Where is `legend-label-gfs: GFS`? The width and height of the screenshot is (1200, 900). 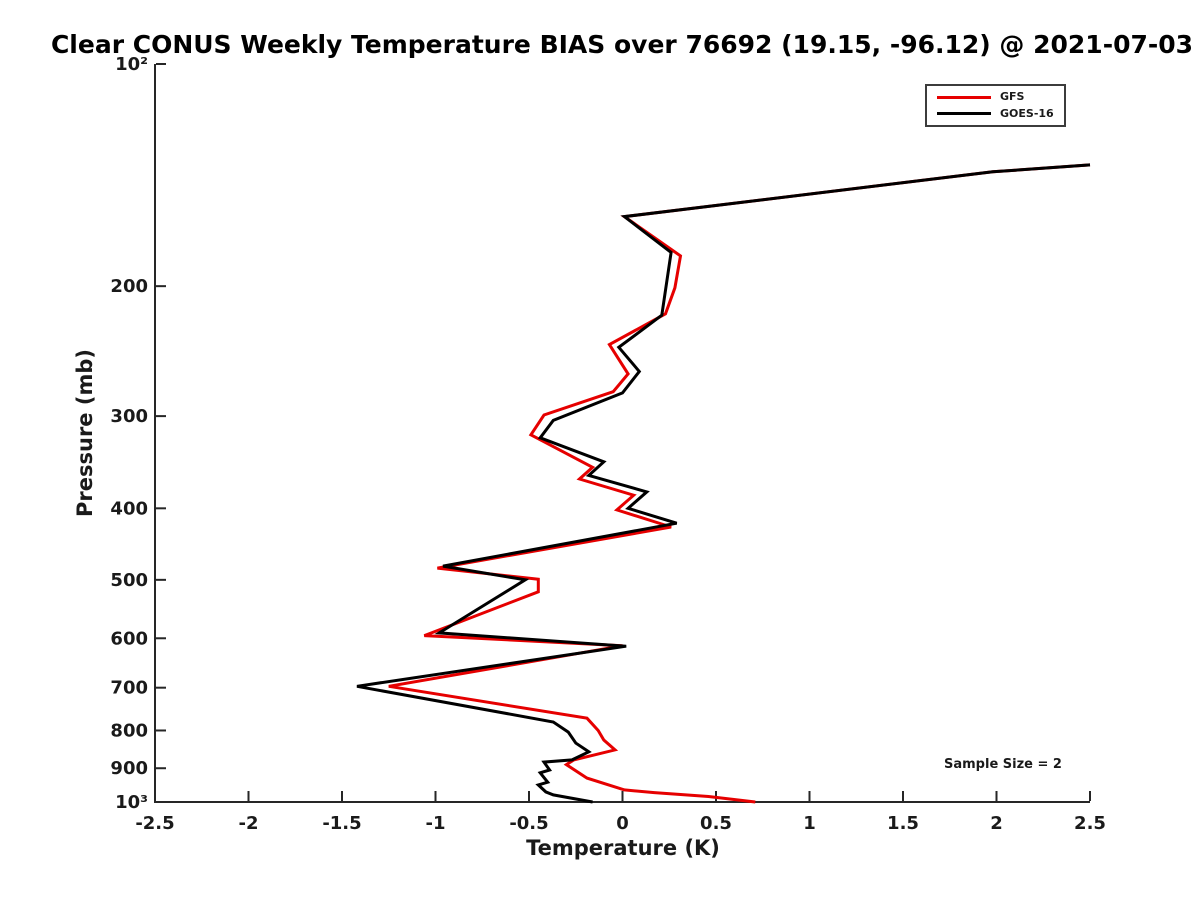
legend-label-gfs: GFS is located at coordinates (1012, 96).